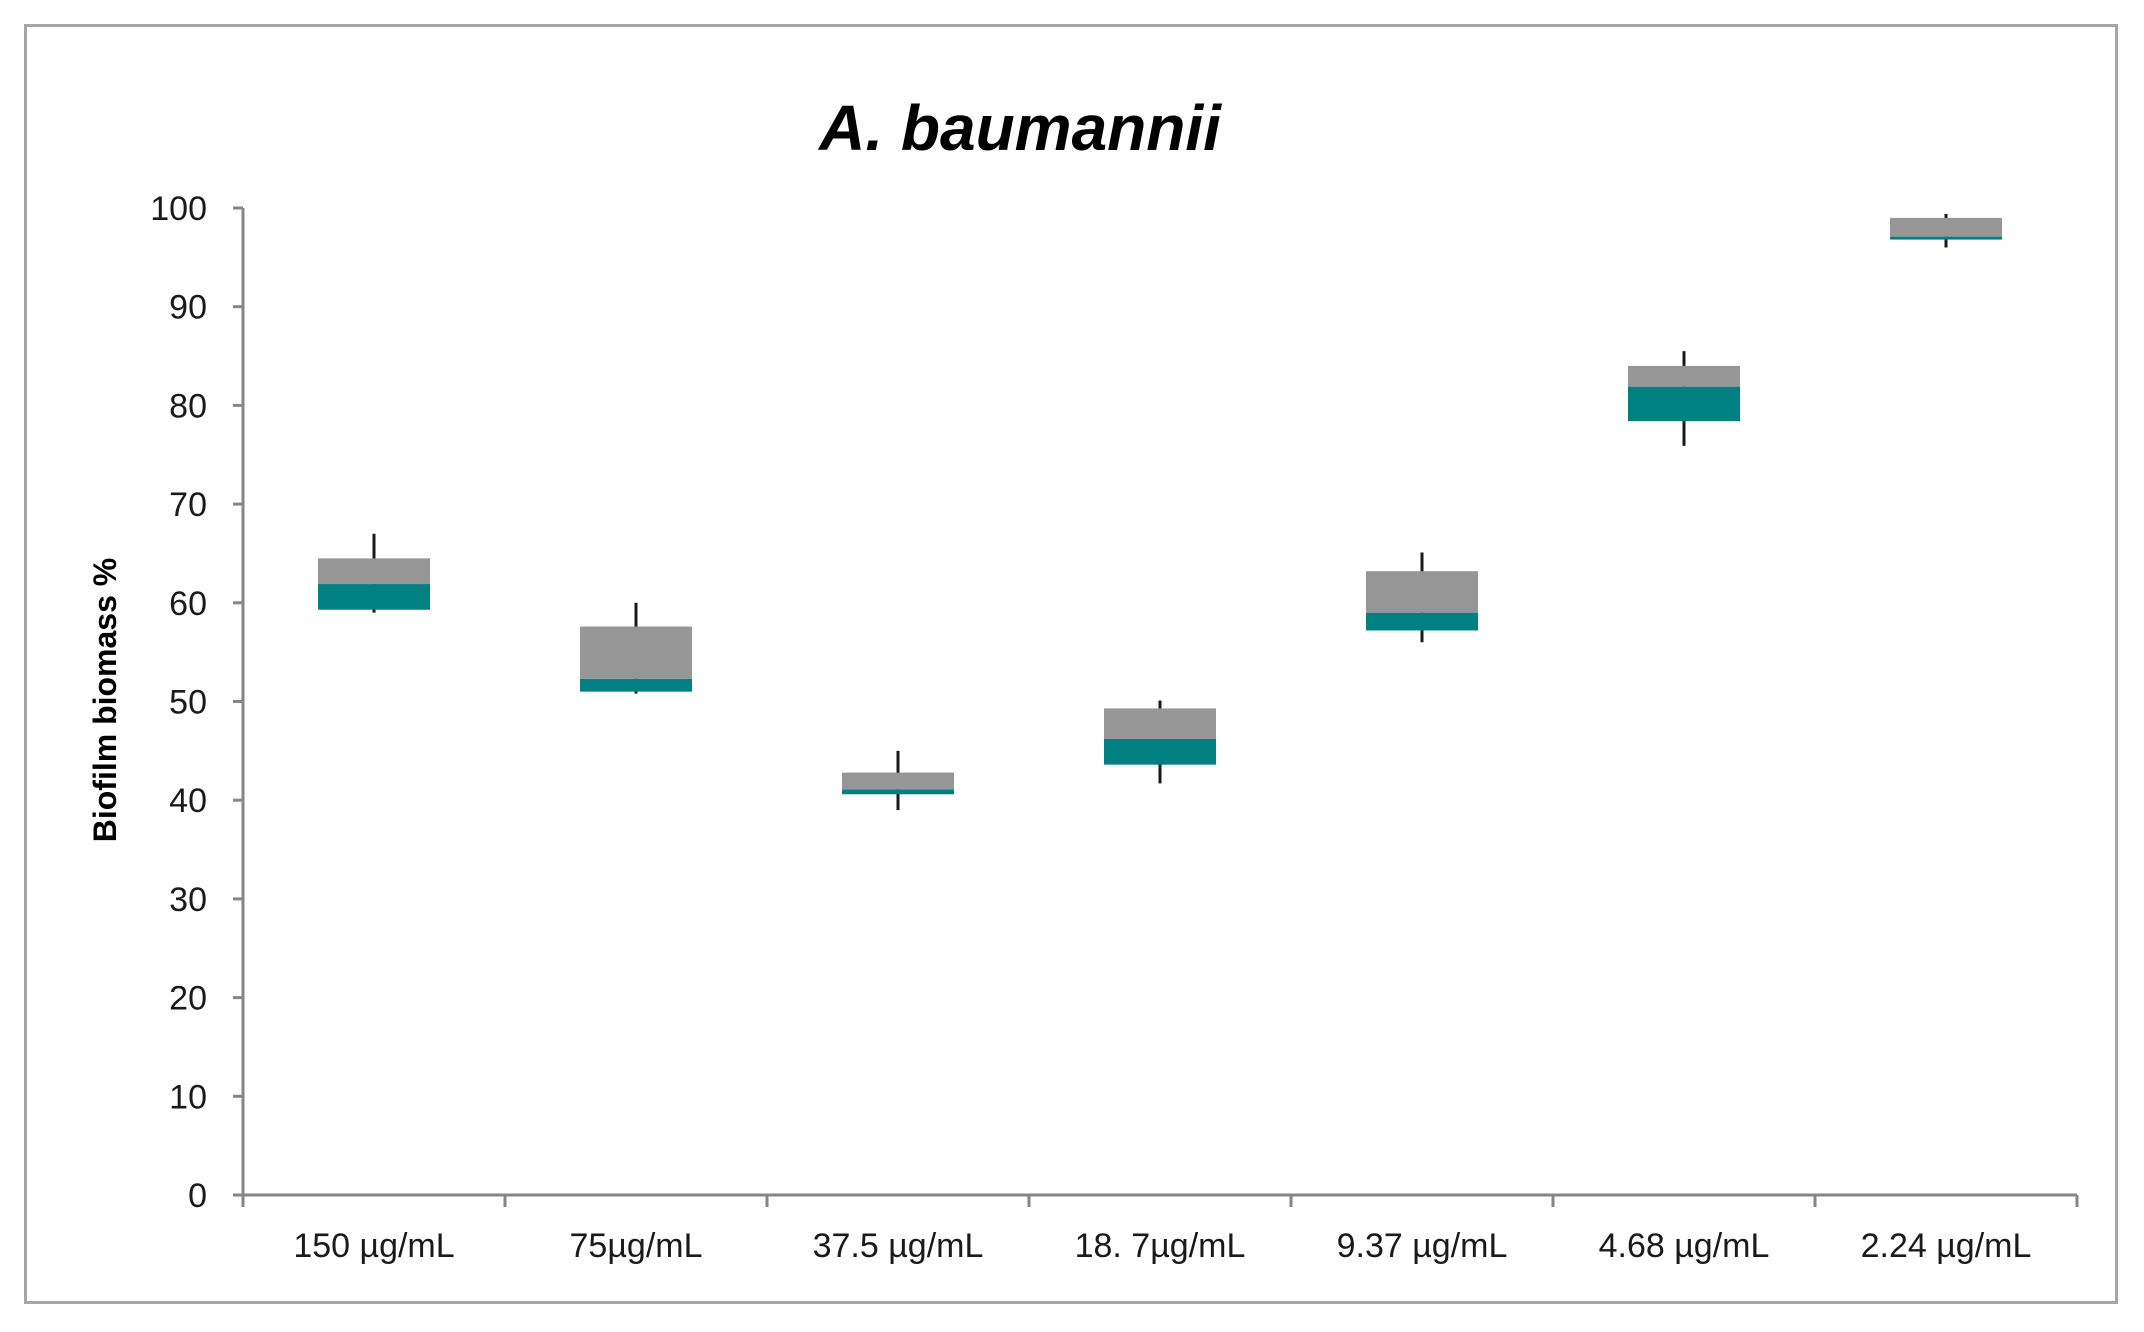  Describe the element at coordinates (178, 209) in the screenshot. I see `y-tick-label: 100` at that location.